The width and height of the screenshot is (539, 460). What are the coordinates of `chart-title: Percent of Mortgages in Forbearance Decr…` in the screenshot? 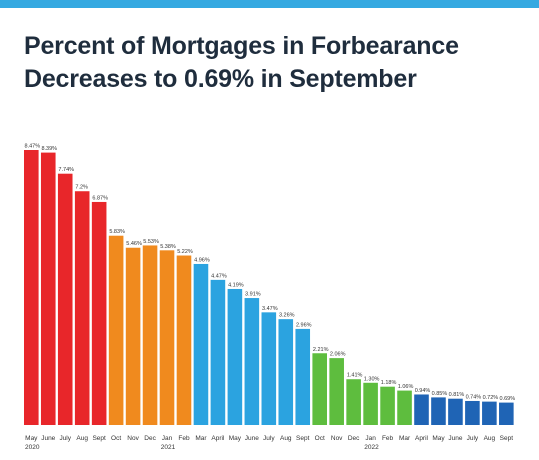 It's located at (274, 63).